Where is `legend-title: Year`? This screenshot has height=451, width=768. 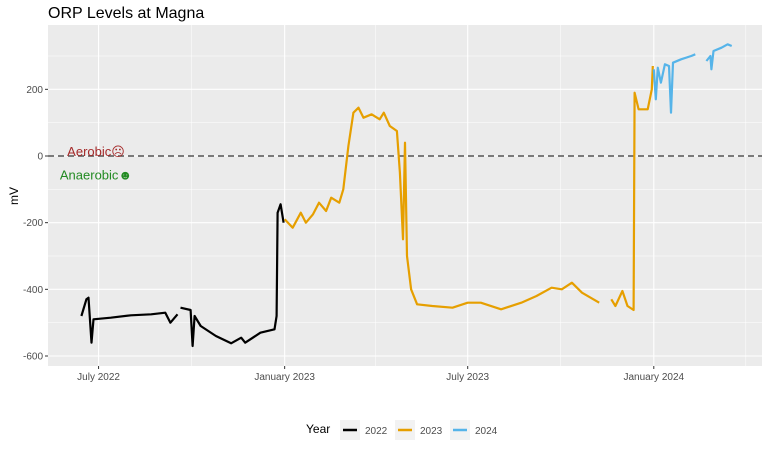
legend-title: Year is located at coordinates (318, 429).